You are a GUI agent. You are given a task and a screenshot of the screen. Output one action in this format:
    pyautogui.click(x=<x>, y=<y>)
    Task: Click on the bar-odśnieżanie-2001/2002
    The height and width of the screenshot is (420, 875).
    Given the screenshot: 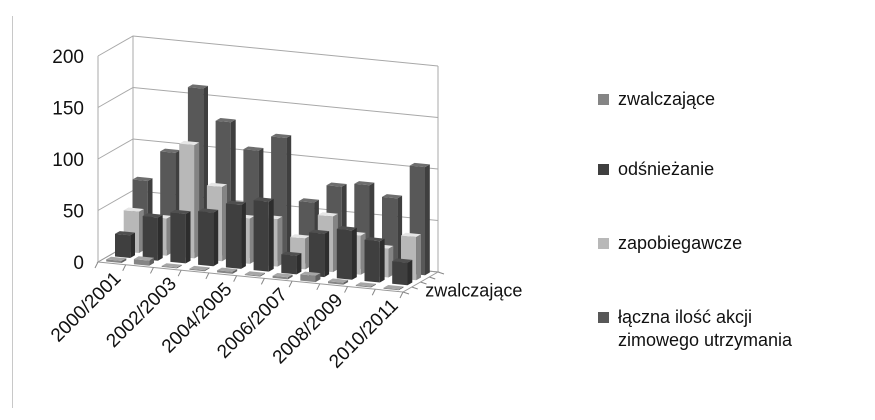 What is the action you would take?
    pyautogui.click(x=152, y=237)
    